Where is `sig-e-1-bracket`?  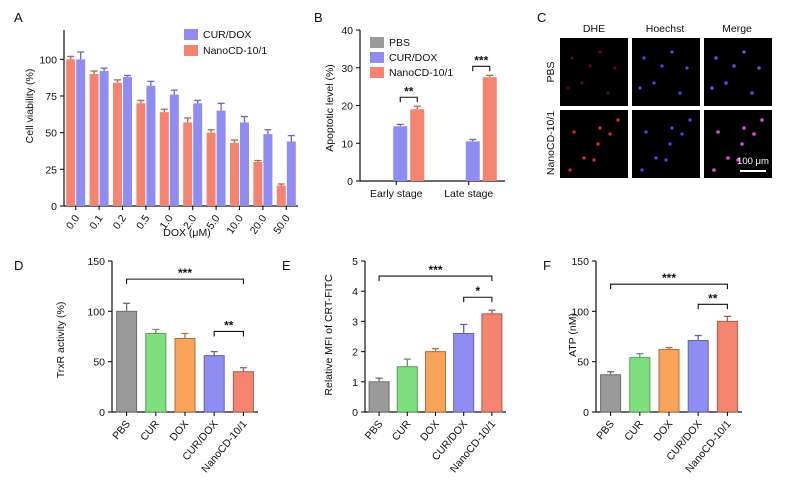 sig-e-1-bracket is located at coordinates (478, 299).